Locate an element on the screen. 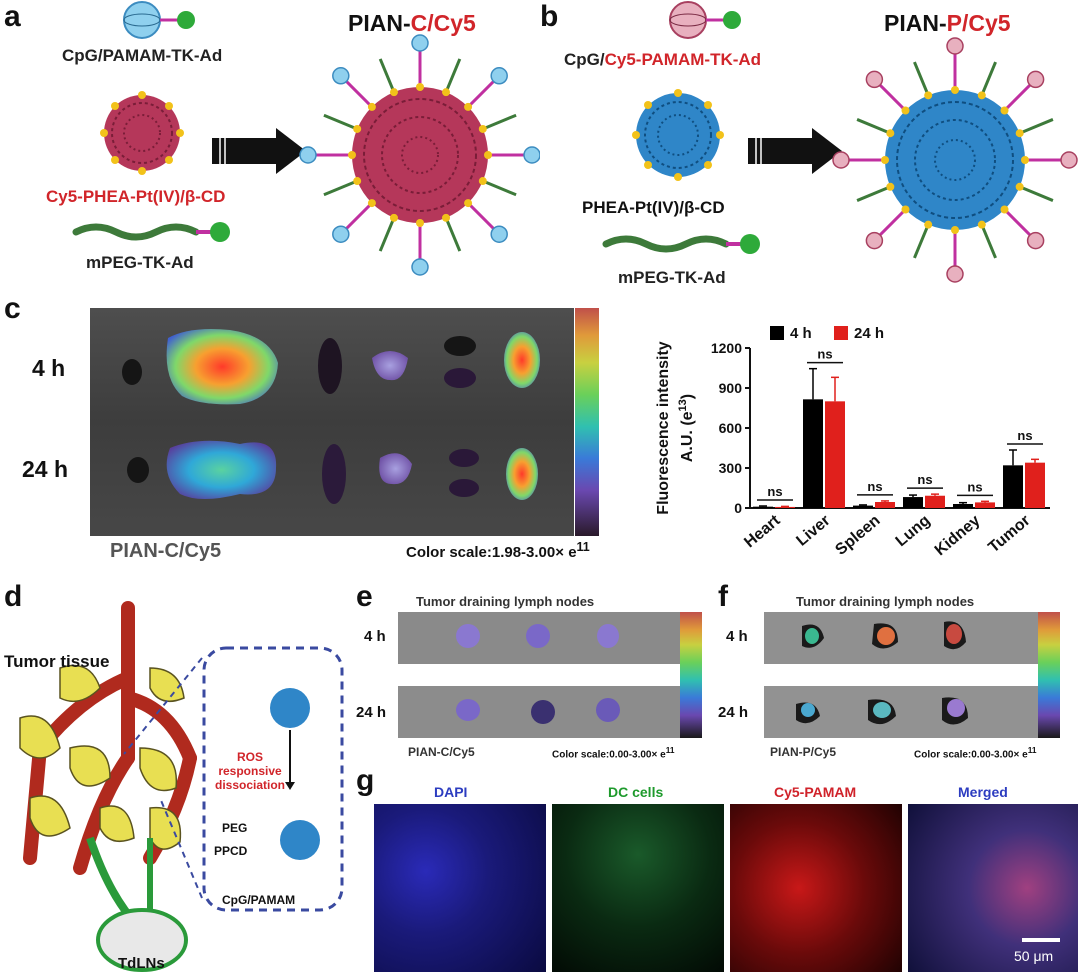  caption-f-text: Color scale:0.00-3.00 is located at coordinates (964, 755).